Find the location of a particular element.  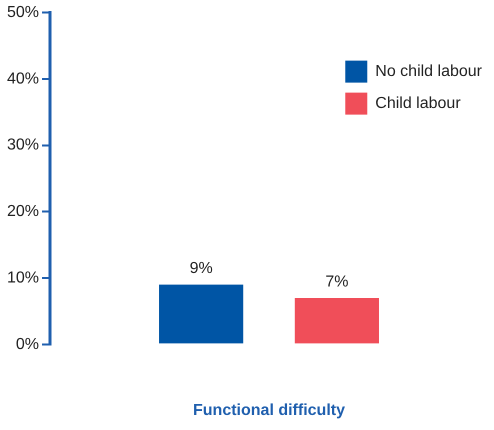

data-label: 9% is located at coordinates (201, 269).